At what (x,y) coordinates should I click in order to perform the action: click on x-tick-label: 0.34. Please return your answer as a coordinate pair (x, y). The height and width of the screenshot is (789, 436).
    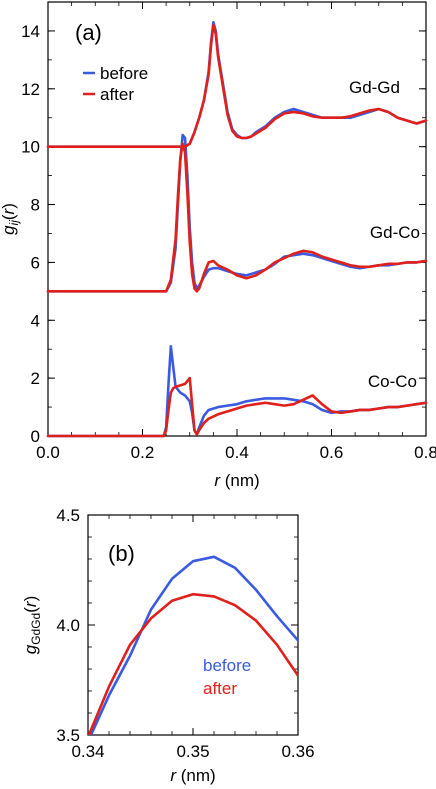
    Looking at the image, I should click on (87, 751).